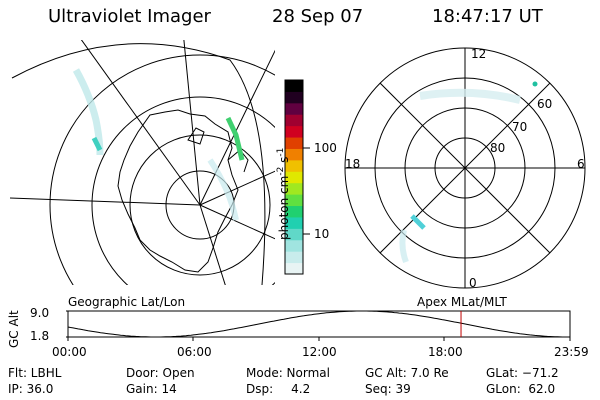 The width and height of the screenshot is (600, 400). Describe the element at coordinates (14, 329) in the screenshot. I see `timeline-ylabel: GC Alt` at that location.